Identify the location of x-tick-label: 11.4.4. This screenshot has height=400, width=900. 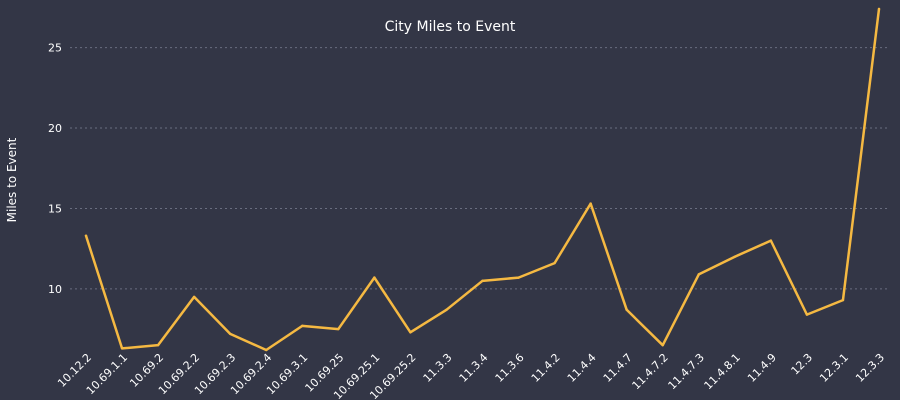
(582, 368).